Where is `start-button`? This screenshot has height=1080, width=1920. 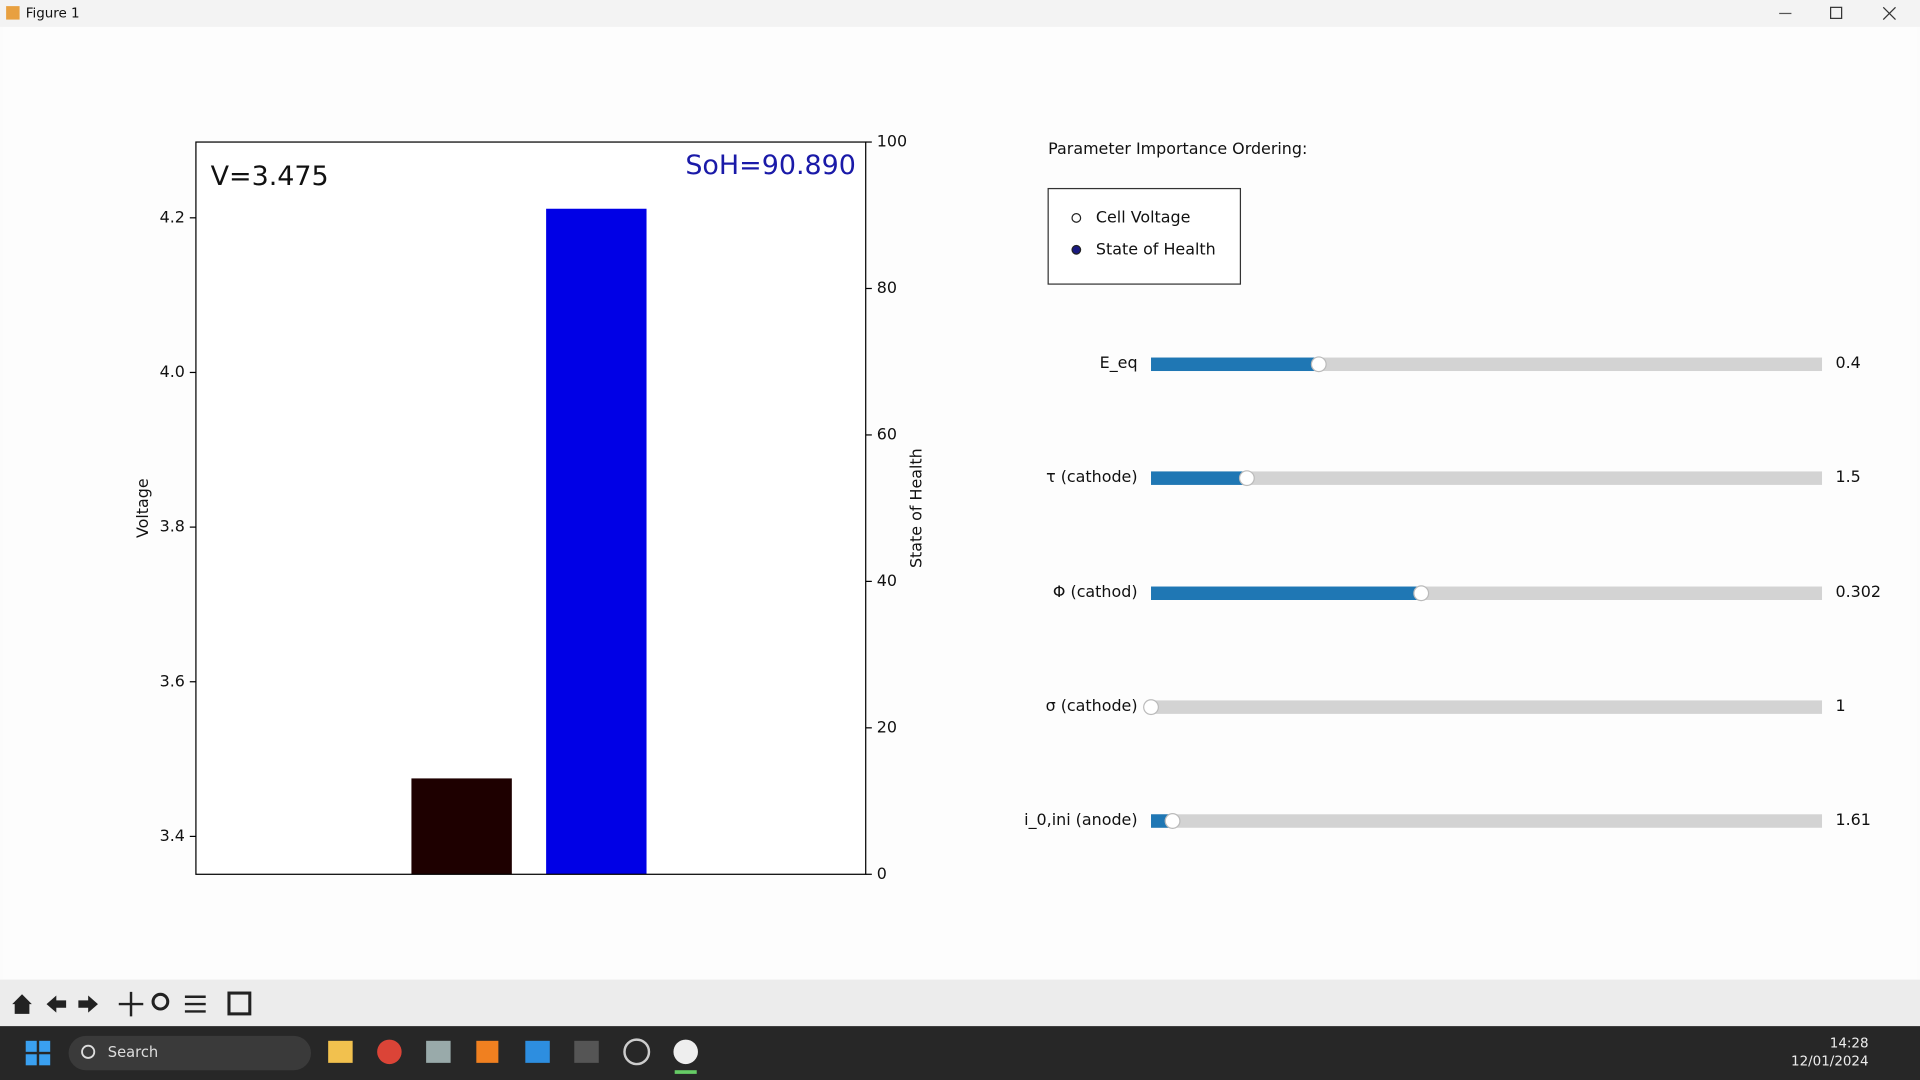
start-button is located at coordinates (38, 1053).